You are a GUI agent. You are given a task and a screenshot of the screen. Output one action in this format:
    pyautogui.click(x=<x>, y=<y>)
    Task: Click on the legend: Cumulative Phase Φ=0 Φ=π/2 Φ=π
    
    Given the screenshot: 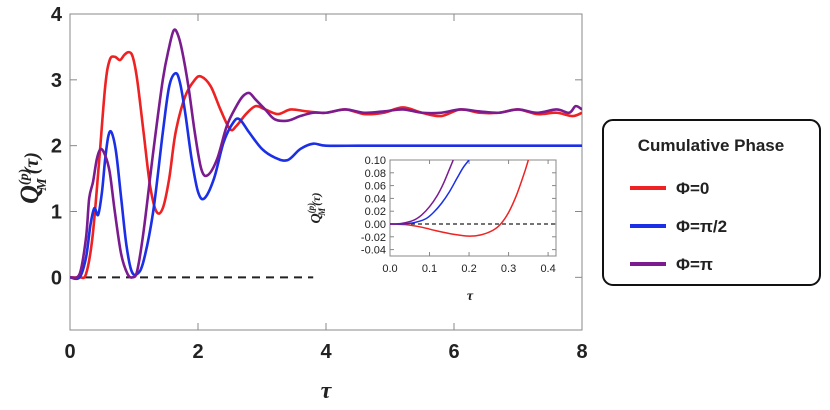 What is the action you would take?
    pyautogui.click(x=711, y=202)
    